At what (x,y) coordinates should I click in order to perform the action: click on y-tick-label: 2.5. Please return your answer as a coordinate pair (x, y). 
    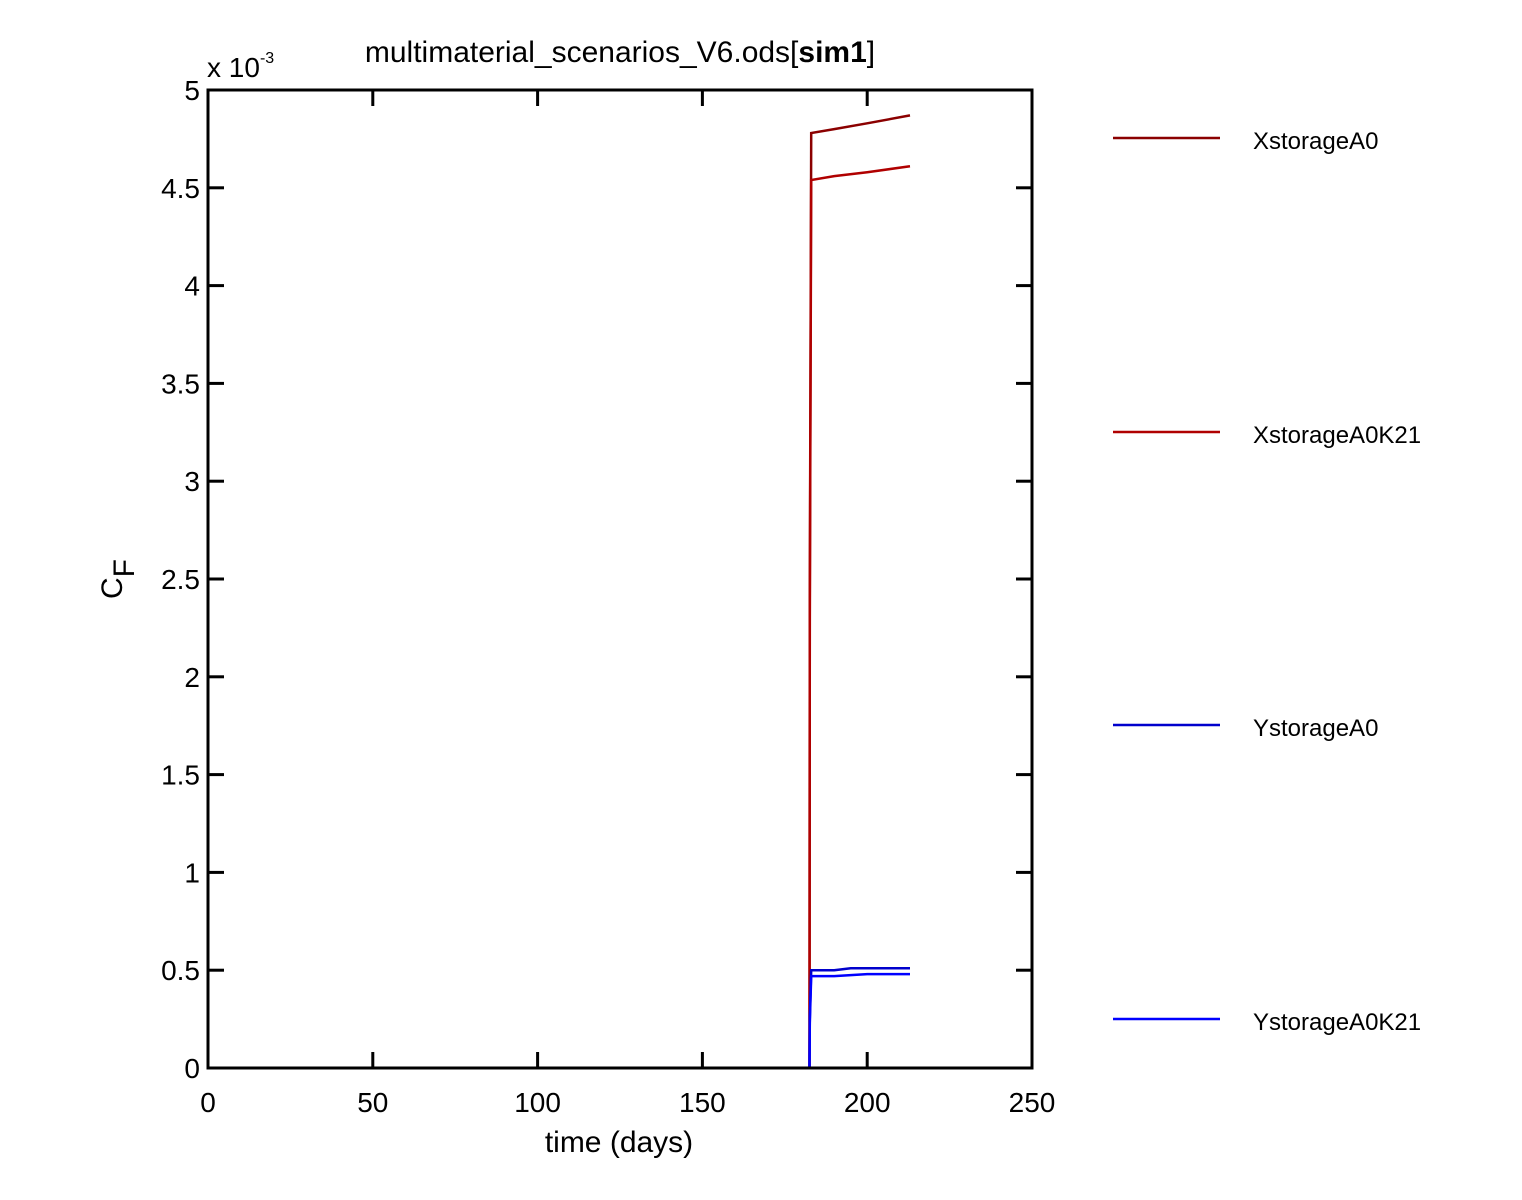
    Looking at the image, I should click on (180, 579).